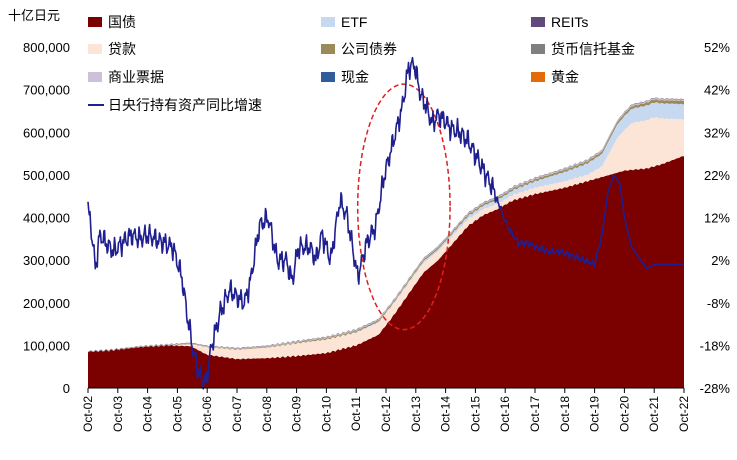 The height and width of the screenshot is (460, 737). I want to click on legend-label: 贷款, so click(122, 49).